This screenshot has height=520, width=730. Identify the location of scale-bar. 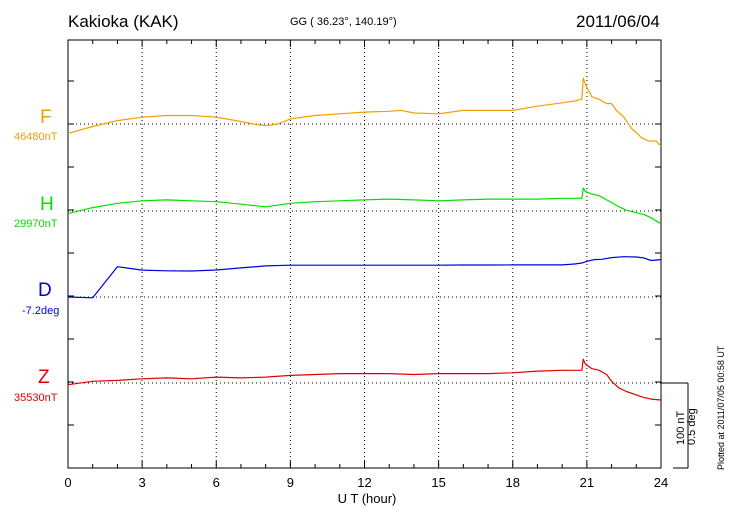
(675, 425).